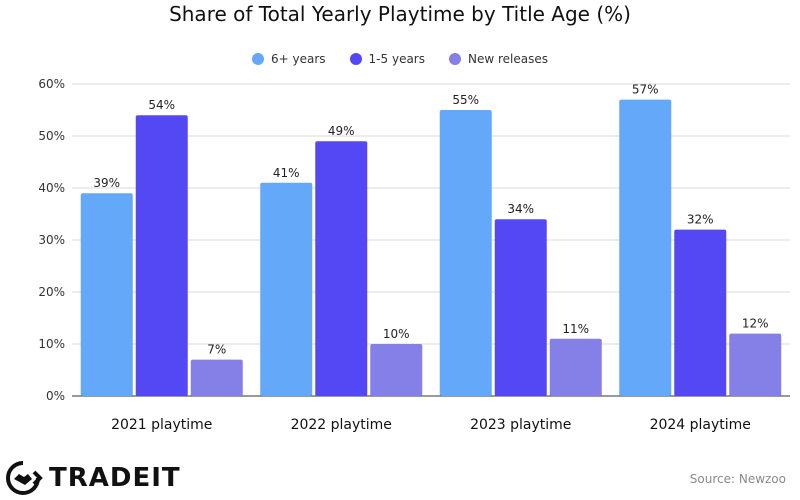 The height and width of the screenshot is (500, 800). I want to click on y-tick-label: 40%, so click(51, 188).